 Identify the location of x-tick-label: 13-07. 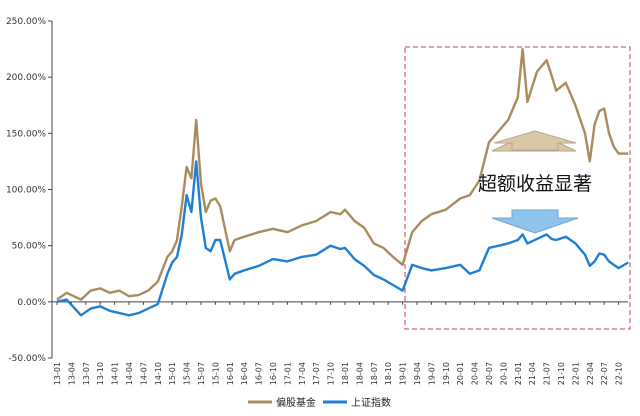
(86, 373).